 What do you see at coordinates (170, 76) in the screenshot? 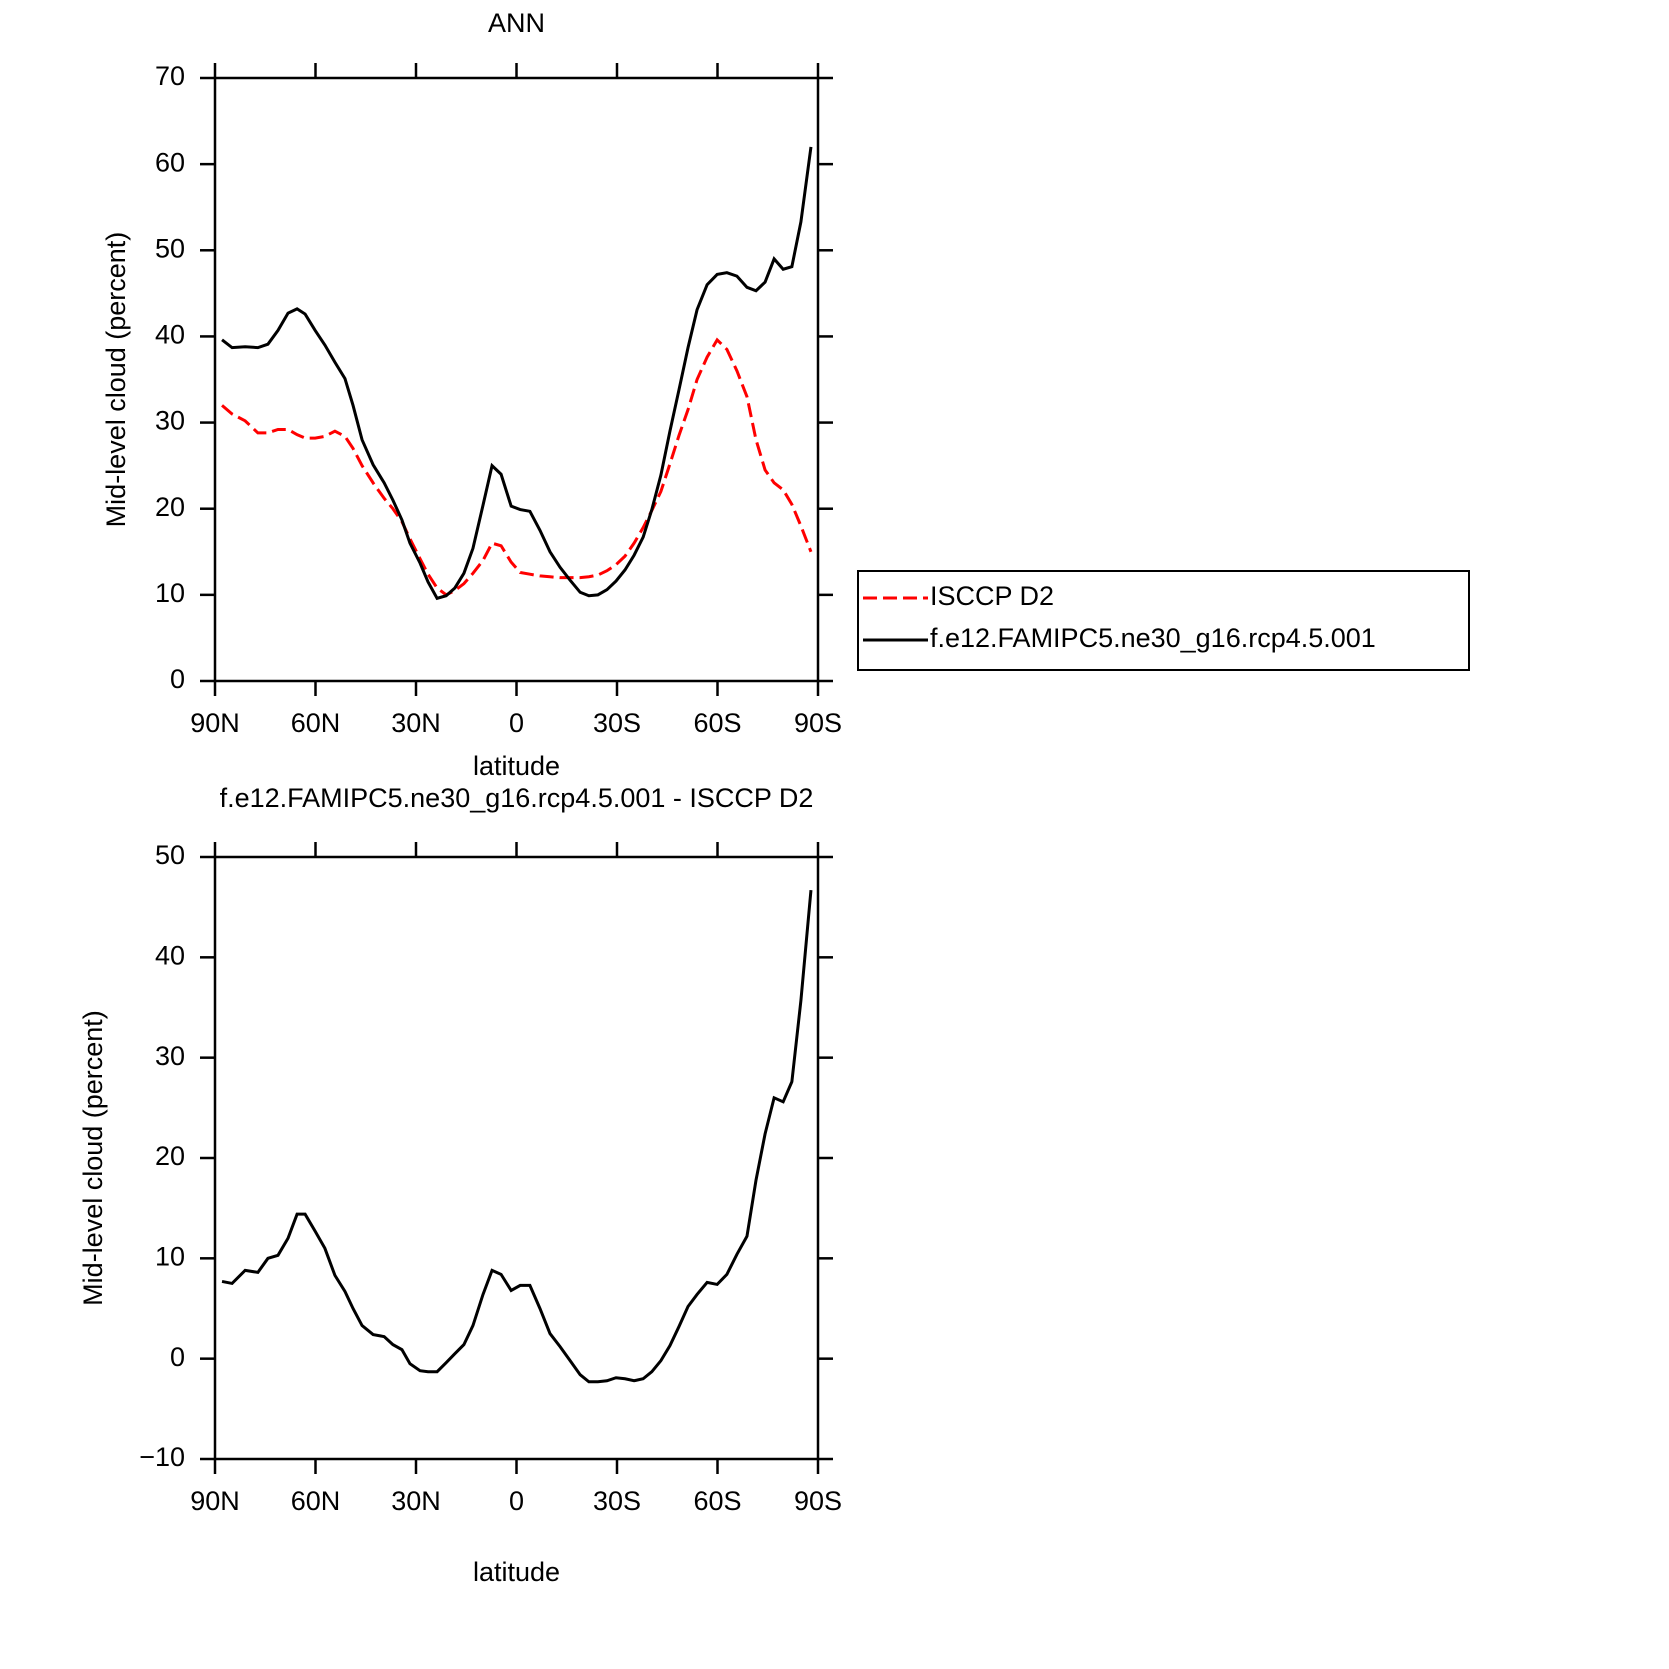
I see `y-tick-label: 70` at bounding box center [170, 76].